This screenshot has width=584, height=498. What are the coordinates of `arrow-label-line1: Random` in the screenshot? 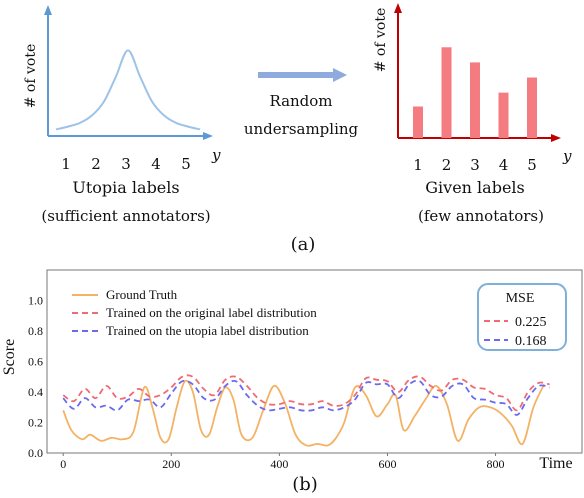 It's located at (300, 101).